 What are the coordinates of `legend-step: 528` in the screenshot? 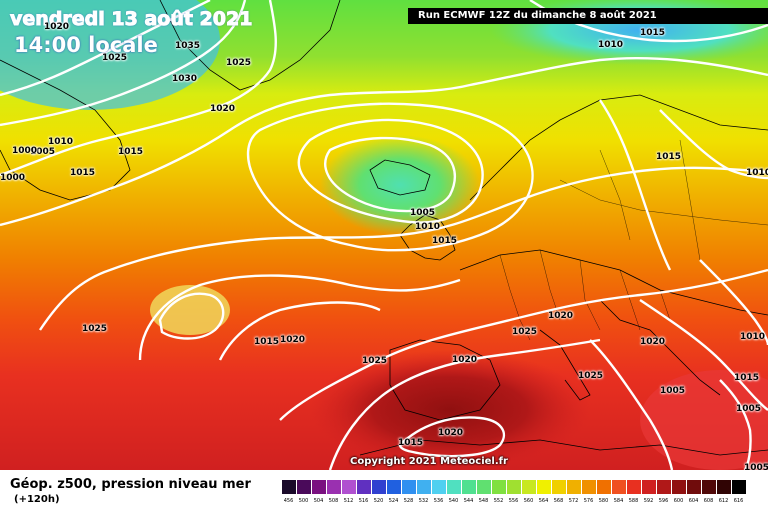 It's located at (408, 492).